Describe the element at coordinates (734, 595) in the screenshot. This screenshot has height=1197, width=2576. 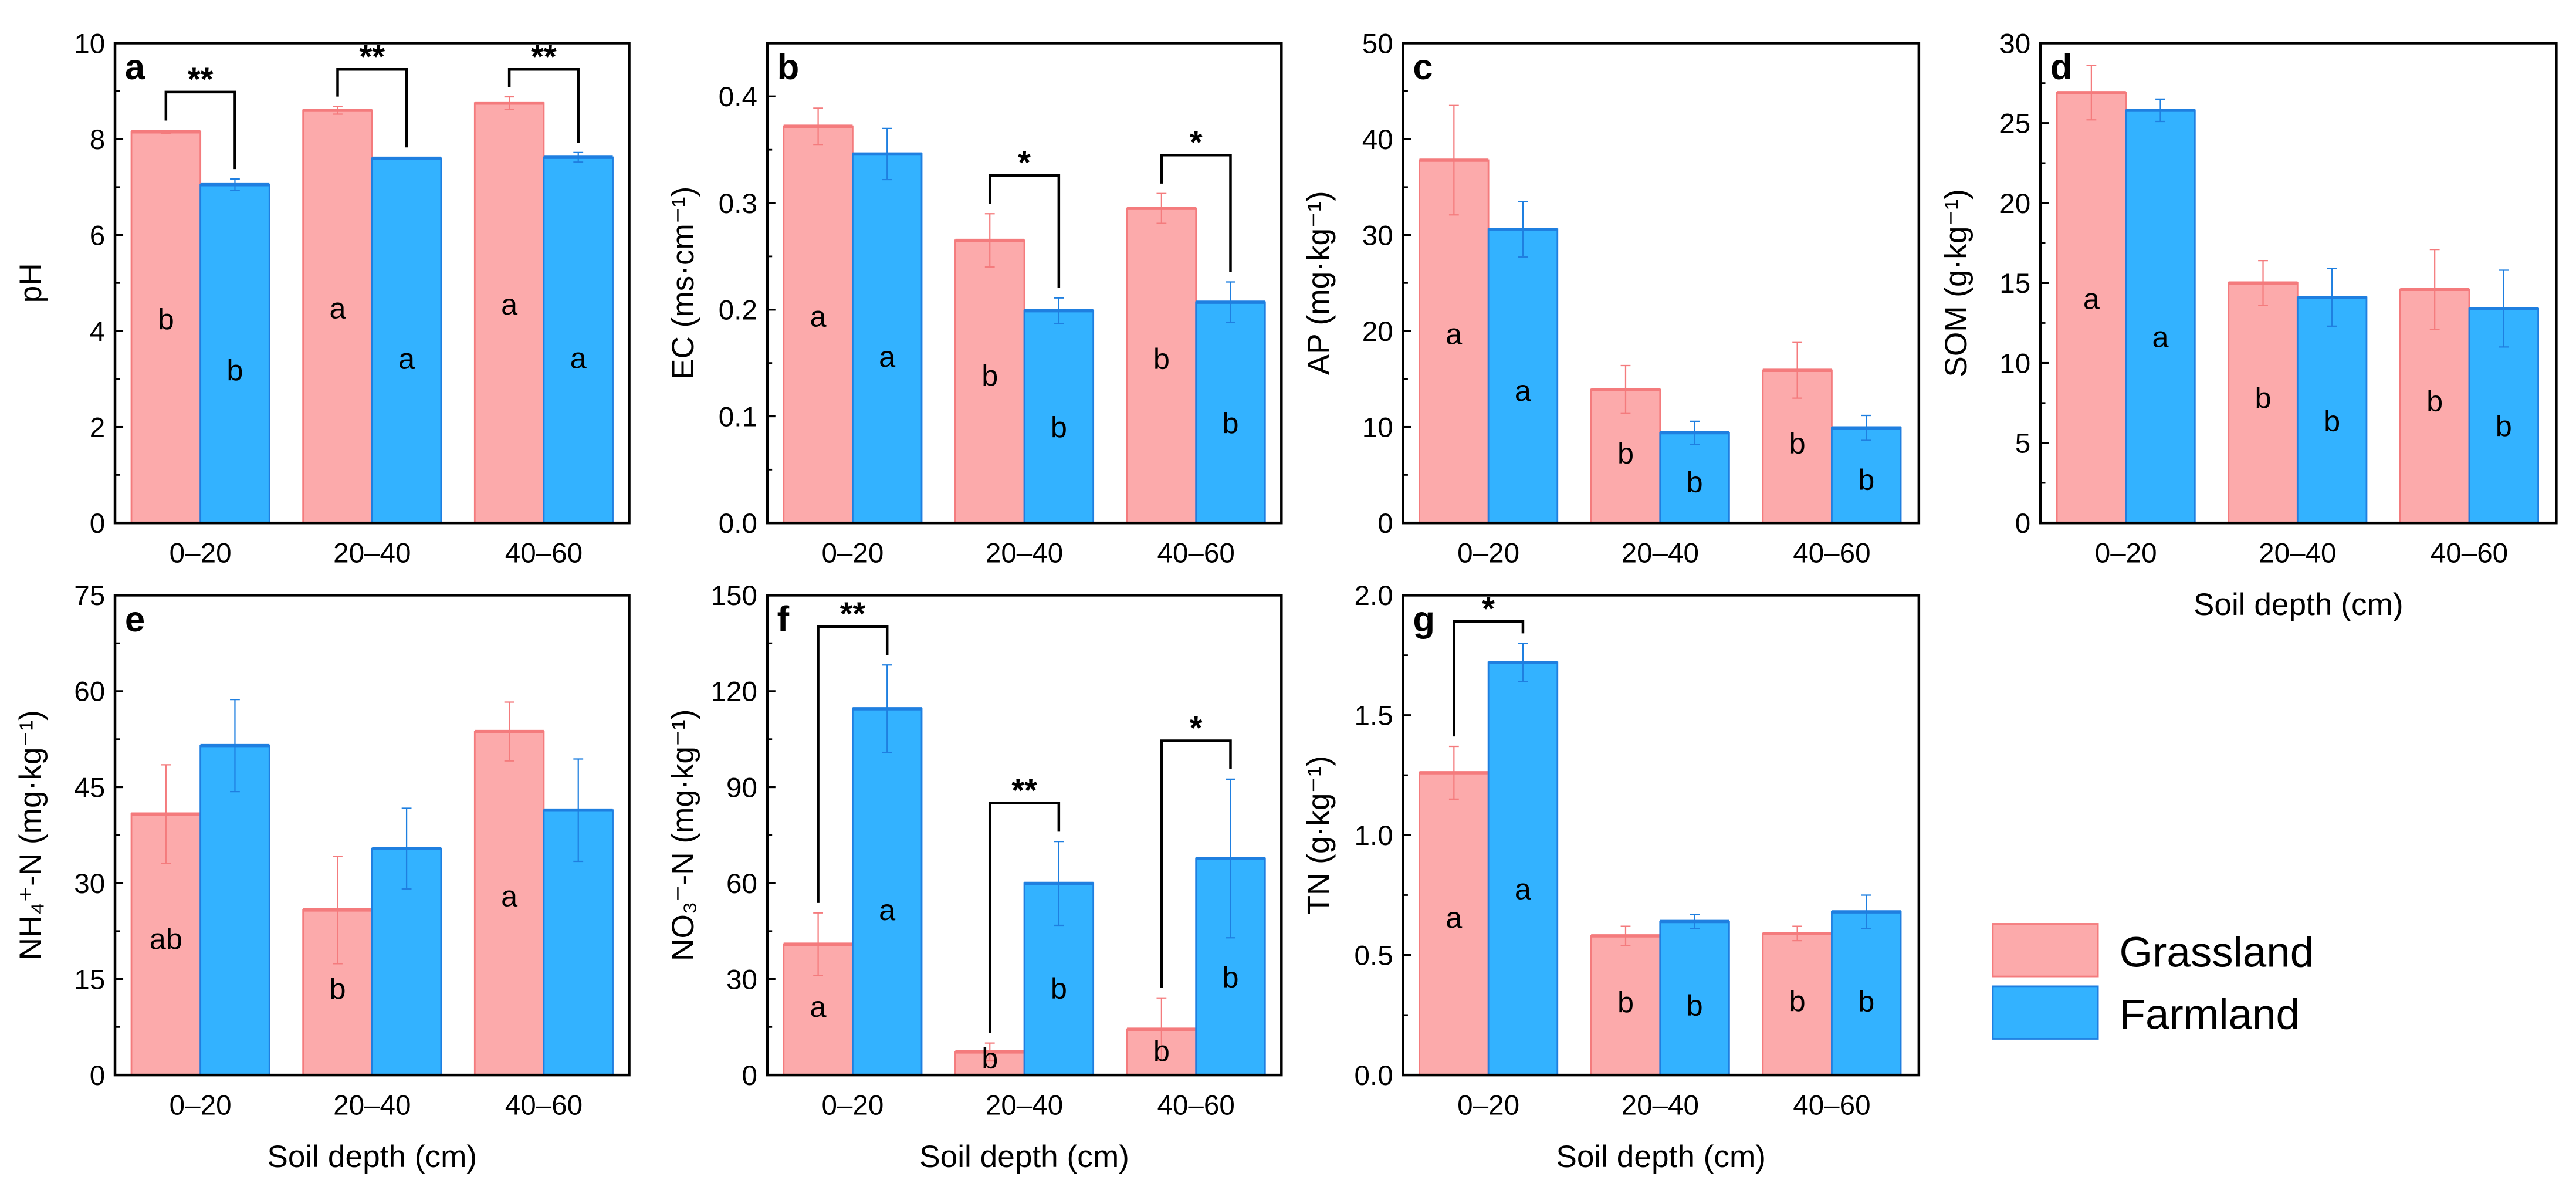
I see `y-tick-label: 150` at that location.